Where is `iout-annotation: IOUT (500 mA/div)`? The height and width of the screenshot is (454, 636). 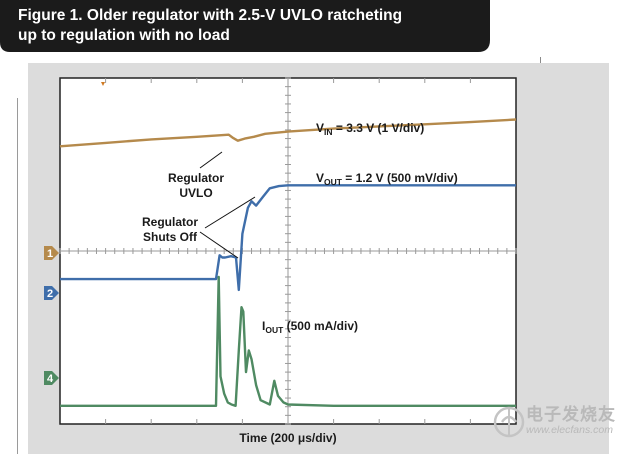 iout-annotation: IOUT (500 mA/div) is located at coordinates (310, 327).